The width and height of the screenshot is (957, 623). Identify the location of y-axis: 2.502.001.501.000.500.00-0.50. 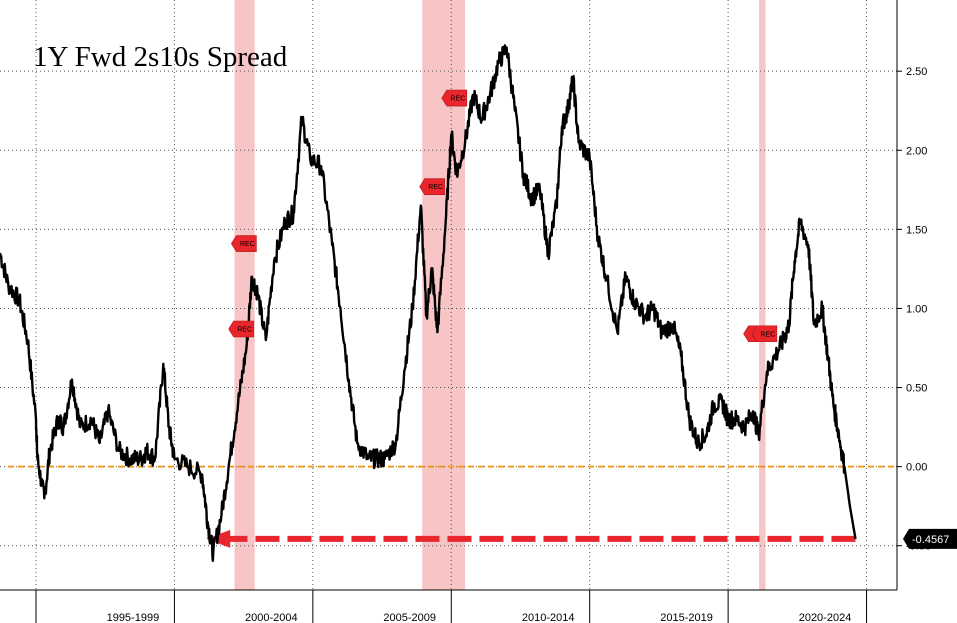
(913, 295).